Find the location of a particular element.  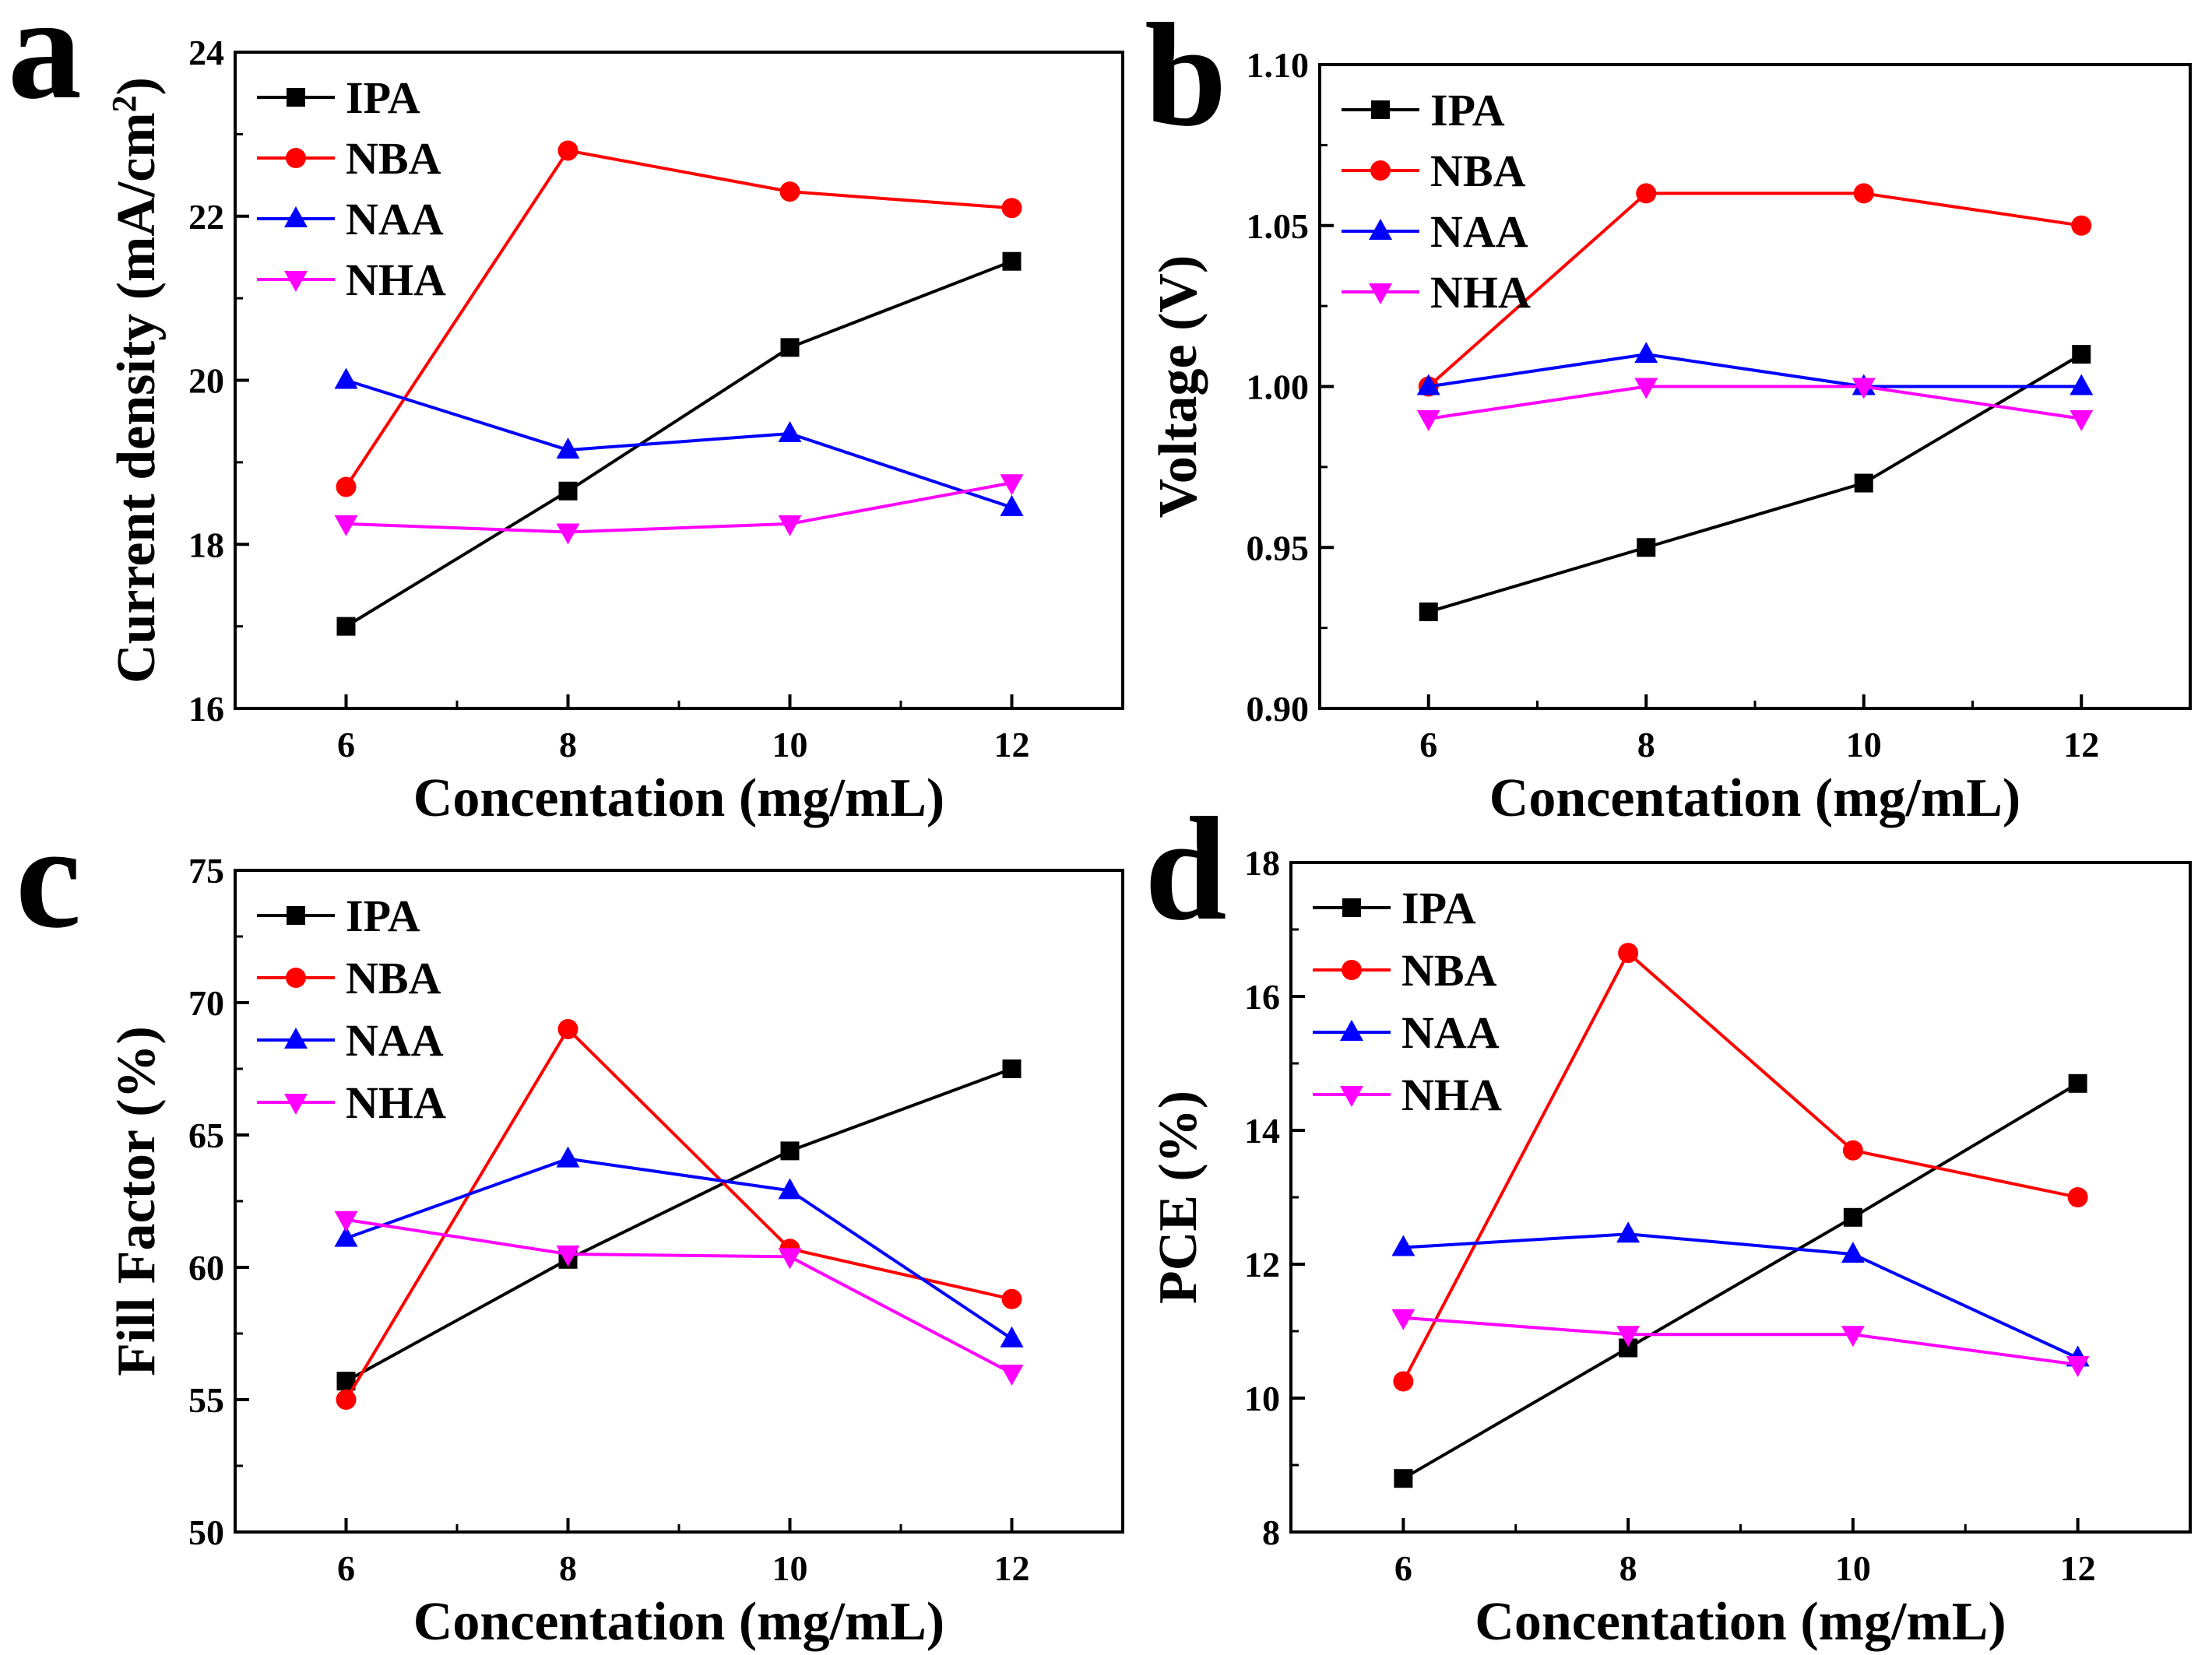

y-axis-title: Voltage (V) is located at coordinates (1178, 386).